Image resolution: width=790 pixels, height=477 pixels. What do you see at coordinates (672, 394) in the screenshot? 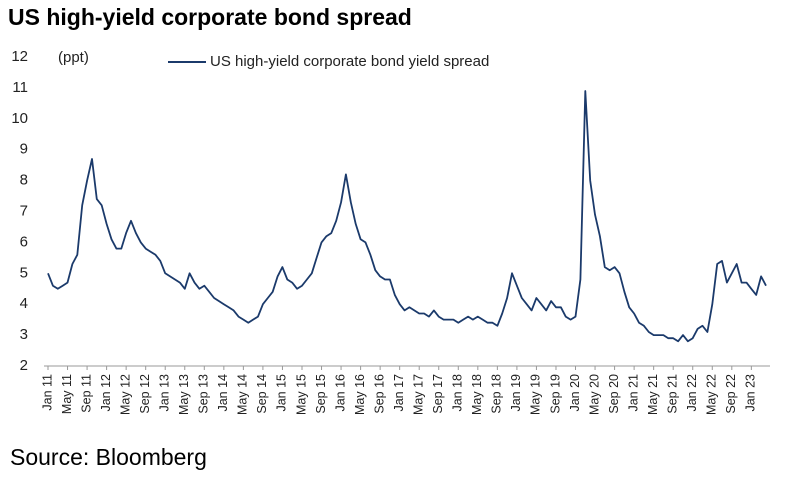
I see `x-tick-label: Sep 21` at bounding box center [672, 394].